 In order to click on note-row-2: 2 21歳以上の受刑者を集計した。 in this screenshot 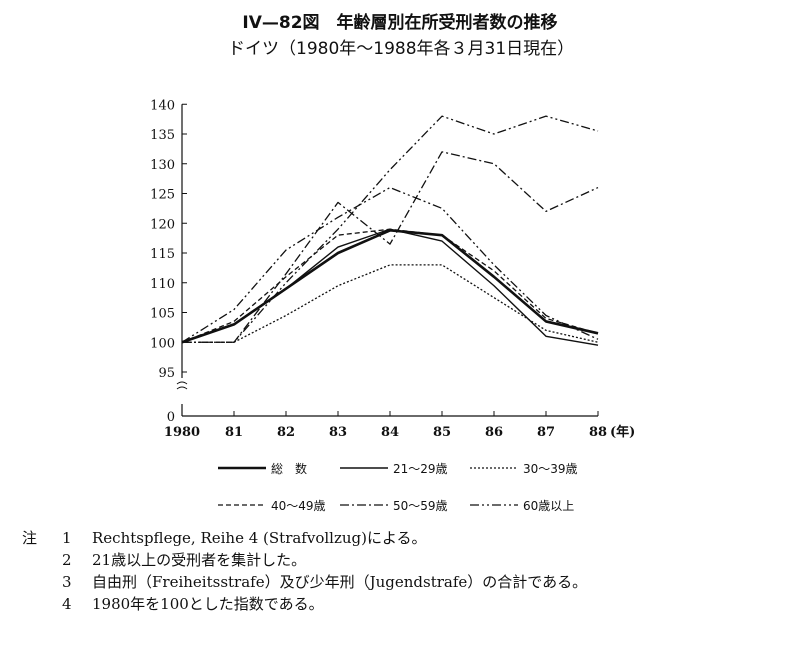, I will do `click(304, 560)`.